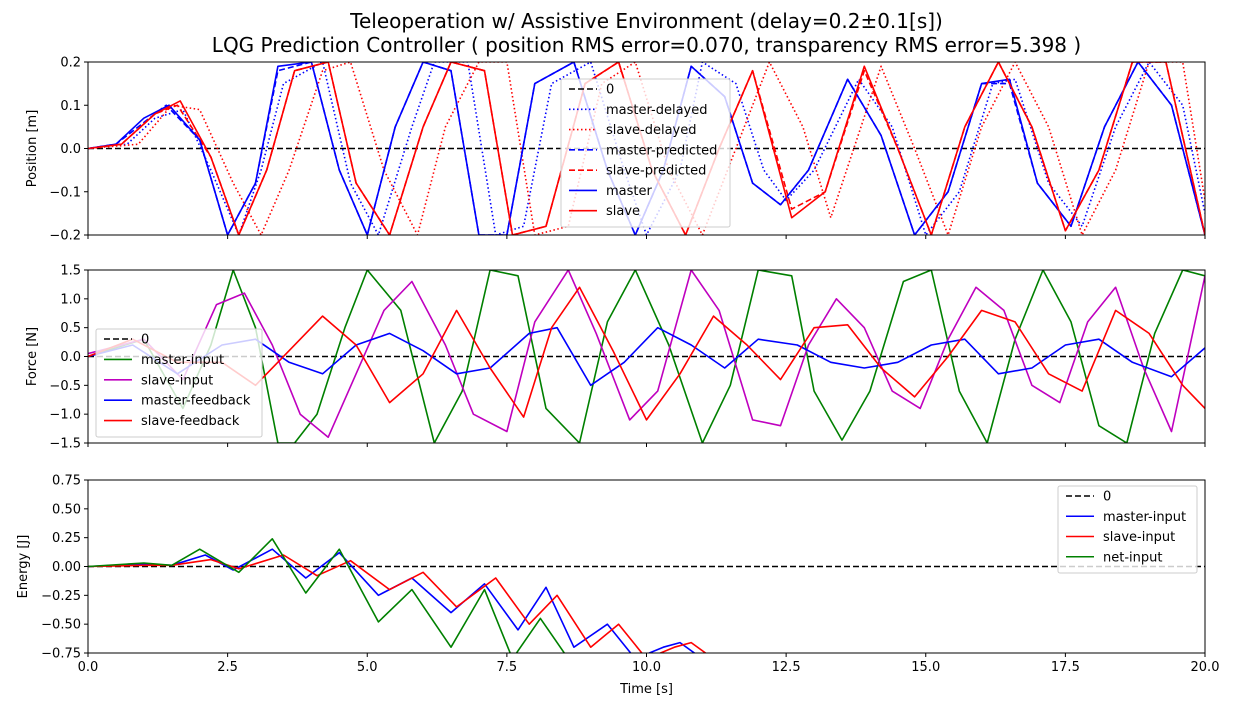 This screenshot has height=704, width=1235. What do you see at coordinates (88, 667) in the screenshot?
I see `x-tick-label: 0.0` at bounding box center [88, 667].